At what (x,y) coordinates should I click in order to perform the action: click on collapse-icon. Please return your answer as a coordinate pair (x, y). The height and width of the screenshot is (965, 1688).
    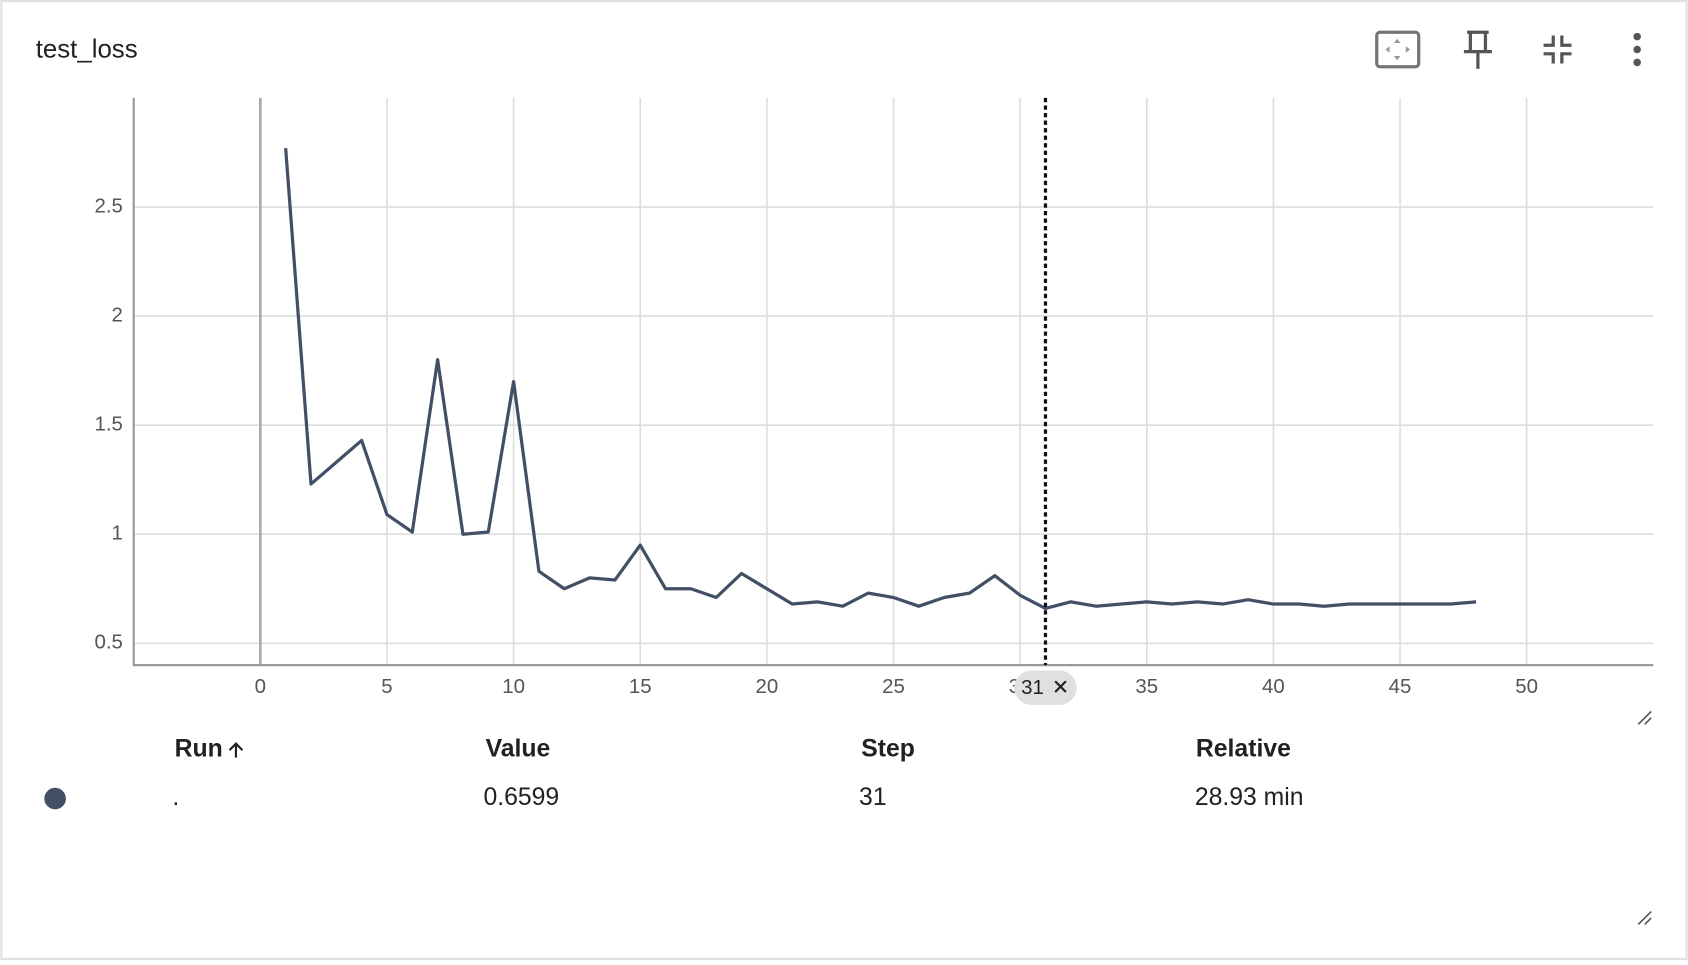
    Looking at the image, I should click on (1557, 49).